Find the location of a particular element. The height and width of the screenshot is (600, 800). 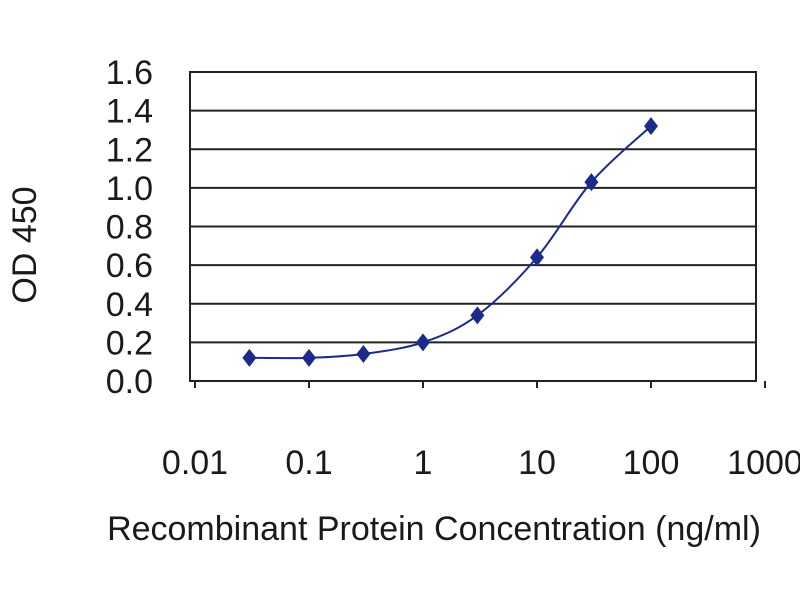

x-tick-label: 0.01 is located at coordinates (195, 463).